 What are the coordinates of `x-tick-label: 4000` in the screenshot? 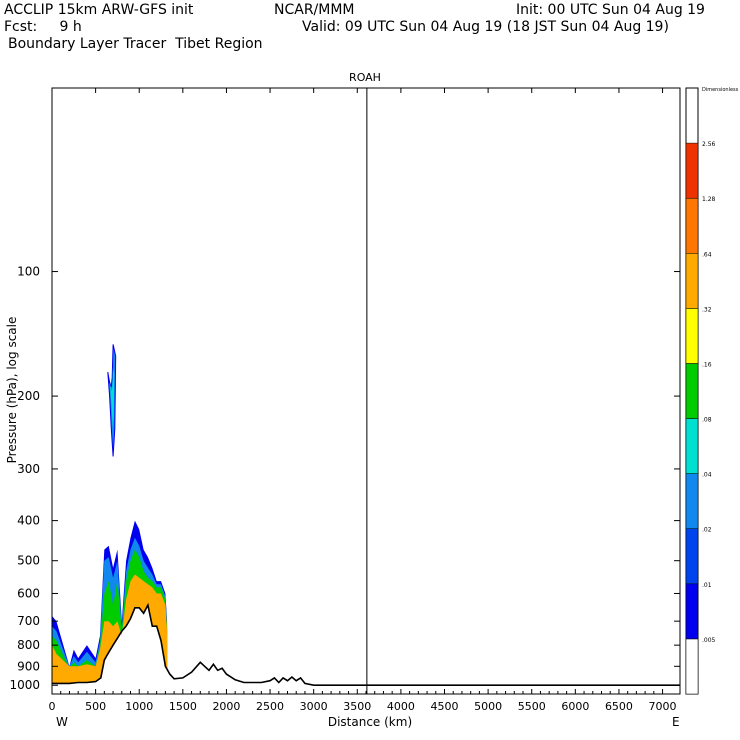 It's located at (401, 706).